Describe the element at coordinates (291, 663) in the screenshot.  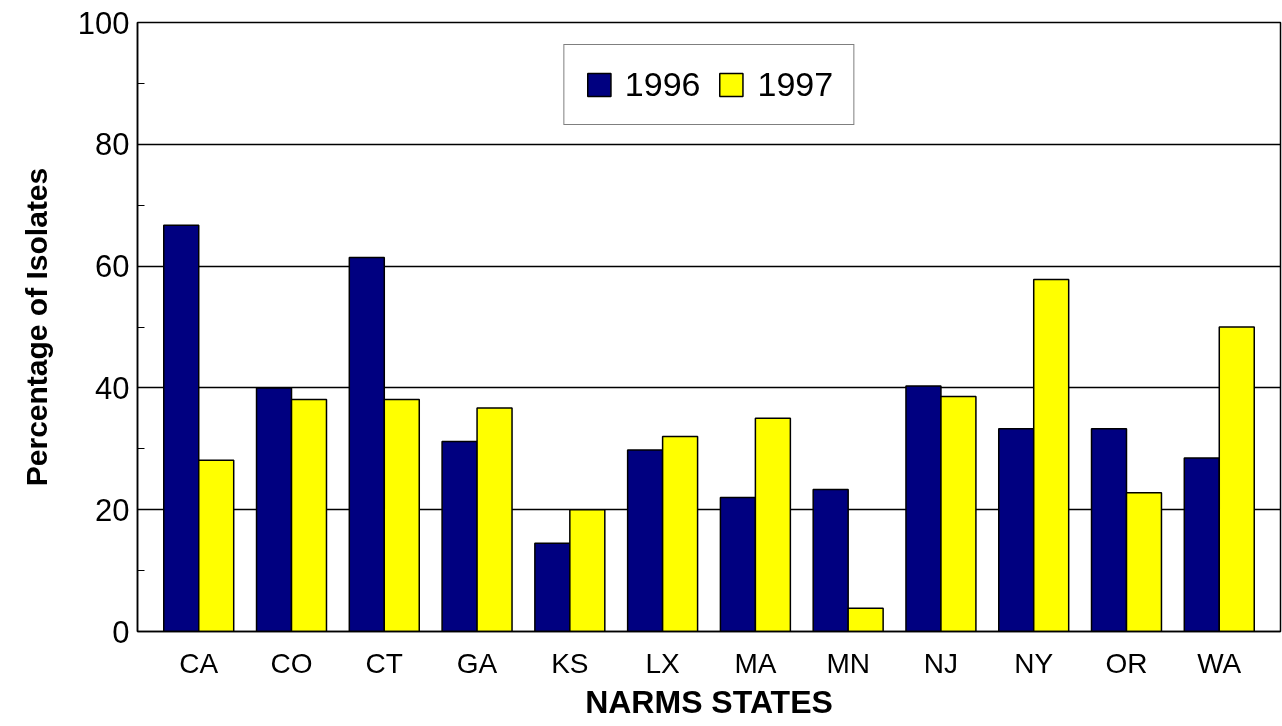
I see `x-tick-label: CO` at that location.